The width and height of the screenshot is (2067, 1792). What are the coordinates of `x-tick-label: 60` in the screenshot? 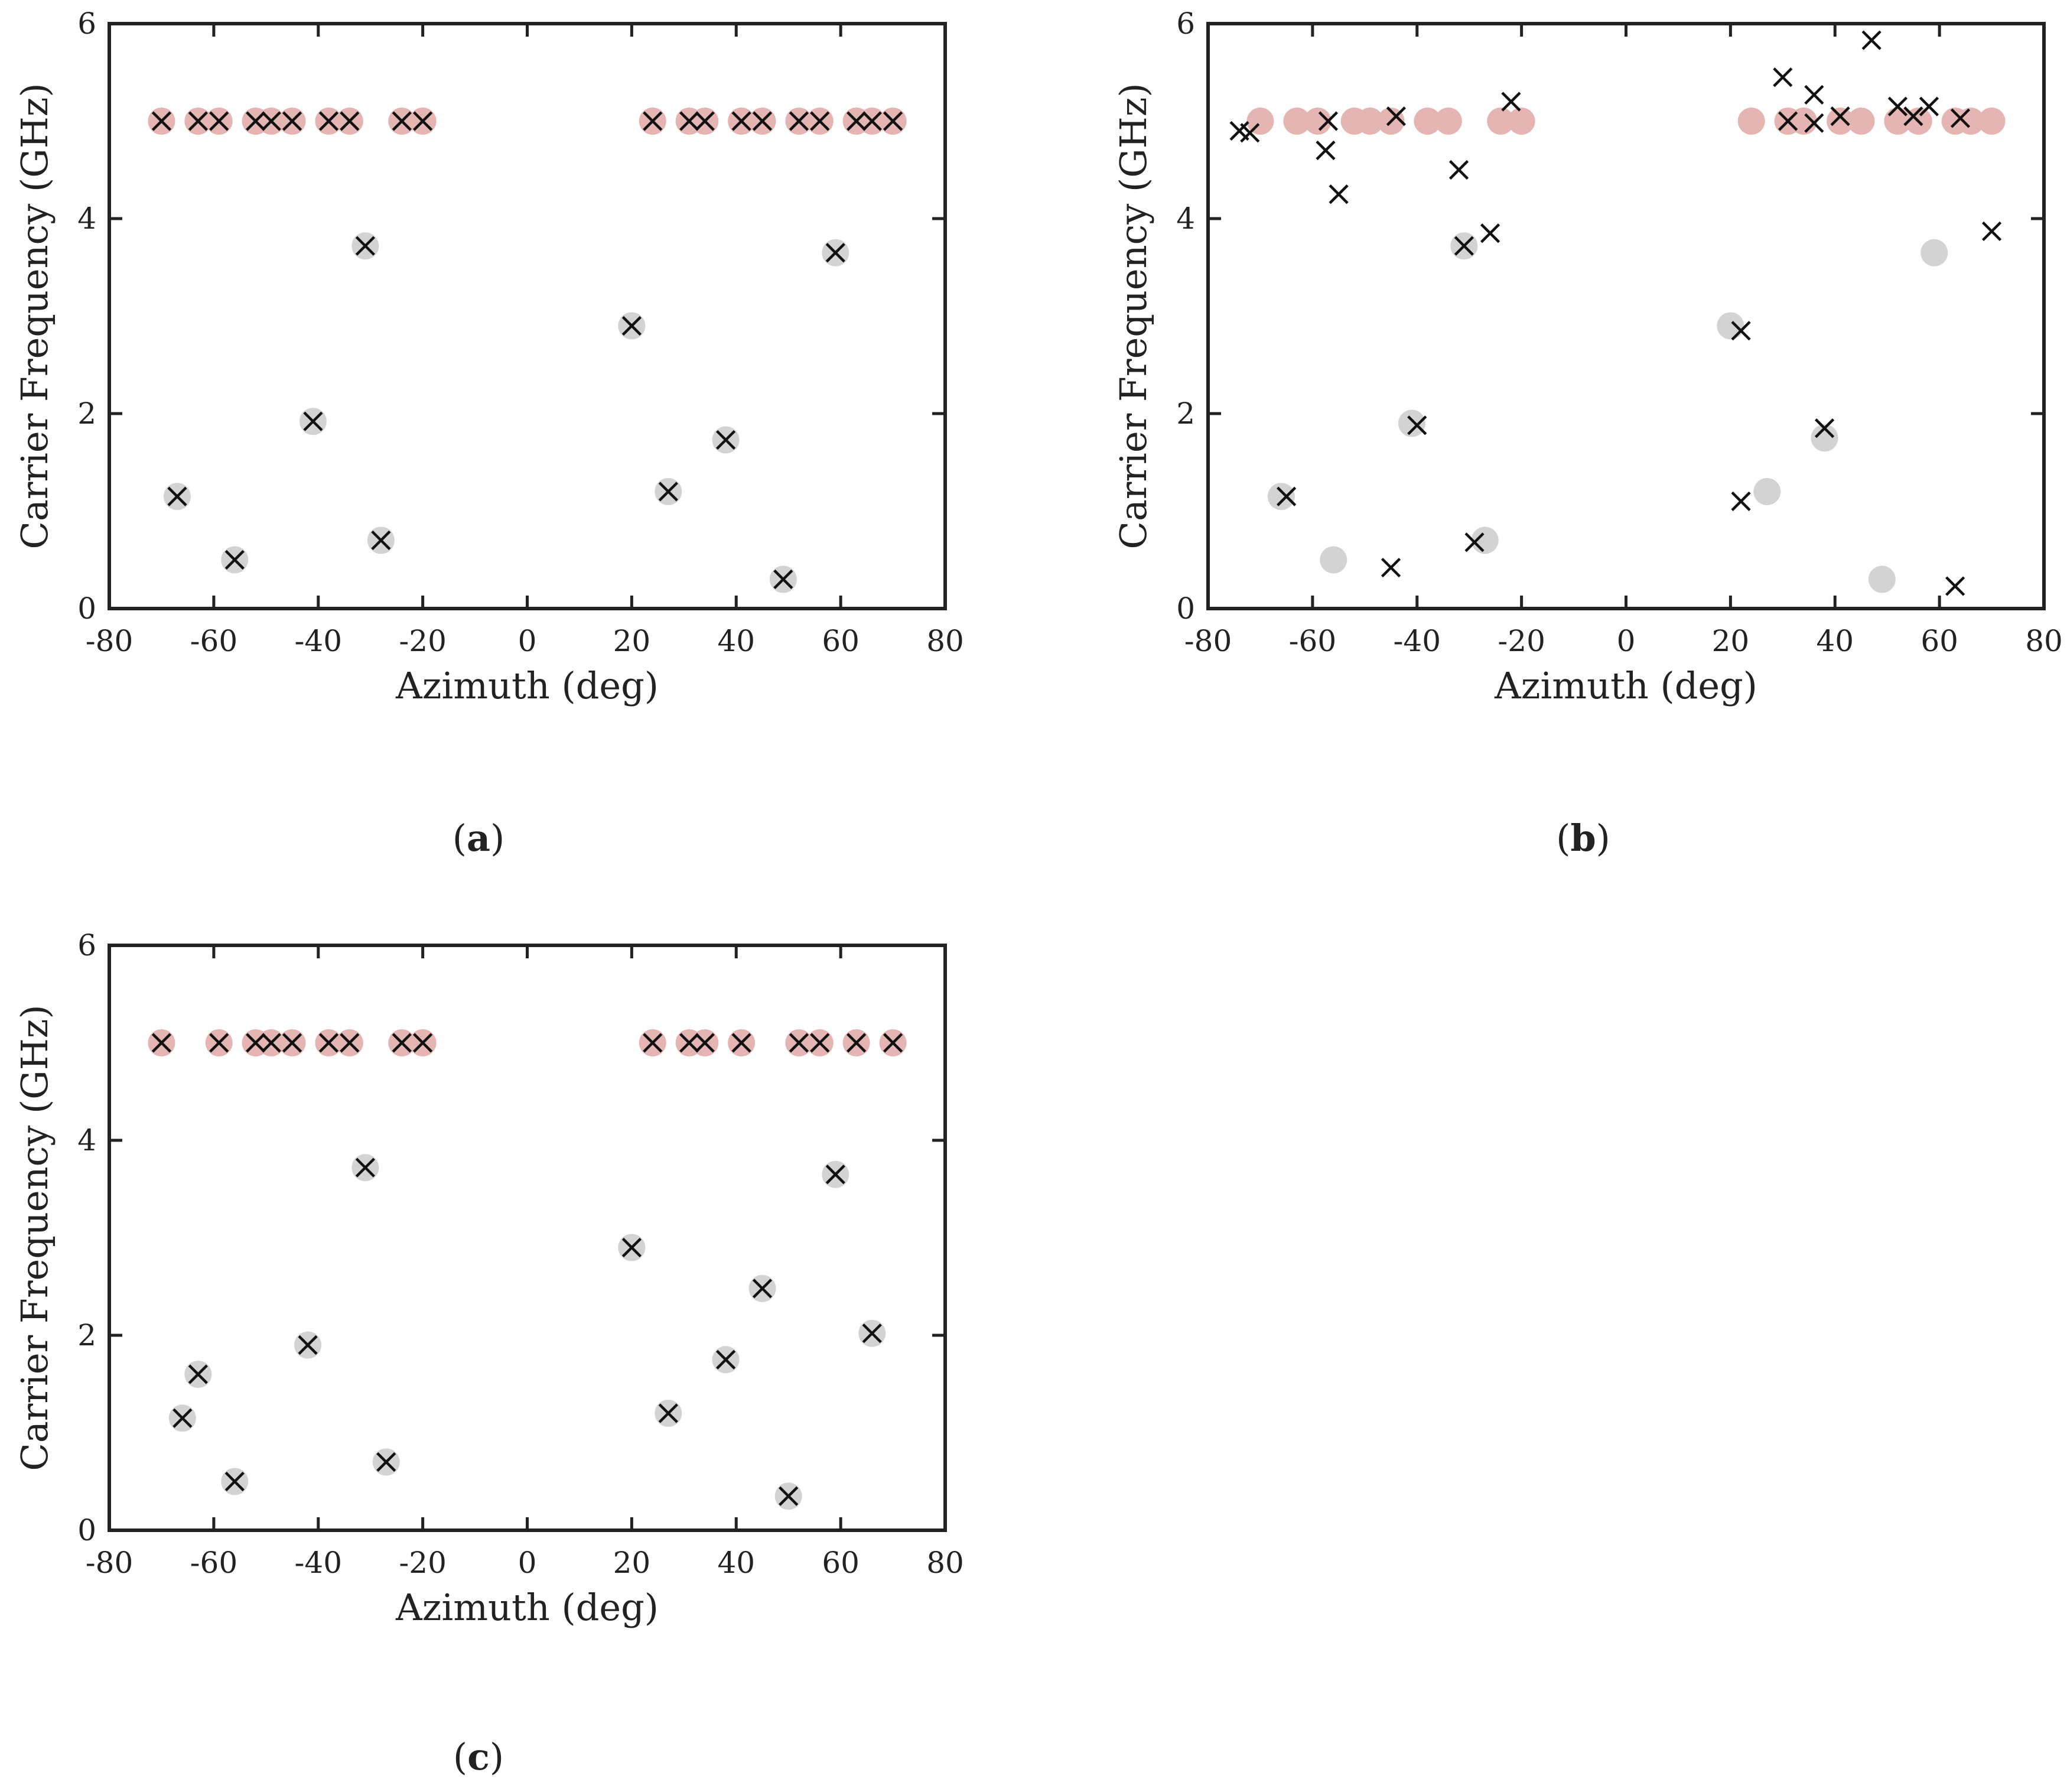 It's located at (1939, 641).